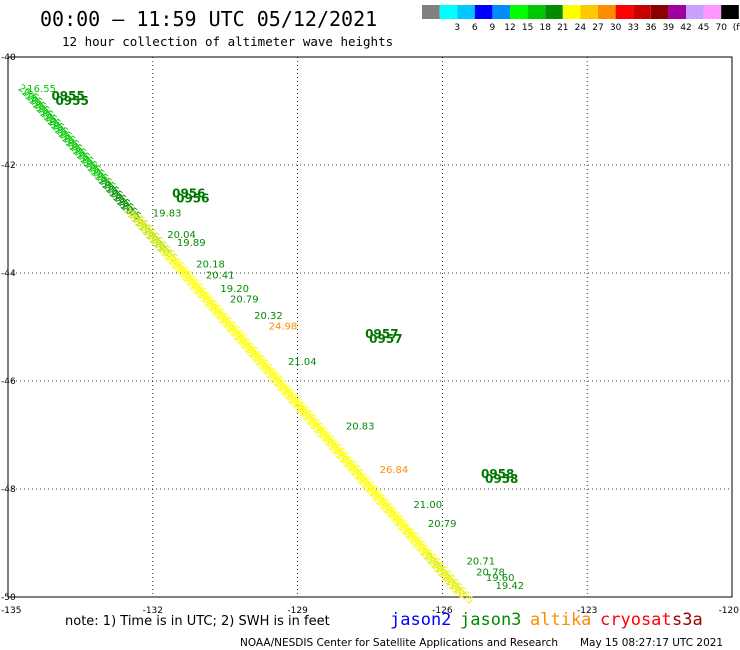 The width and height of the screenshot is (740, 650). I want to click on satellite-name: cryosat, so click(636, 620).